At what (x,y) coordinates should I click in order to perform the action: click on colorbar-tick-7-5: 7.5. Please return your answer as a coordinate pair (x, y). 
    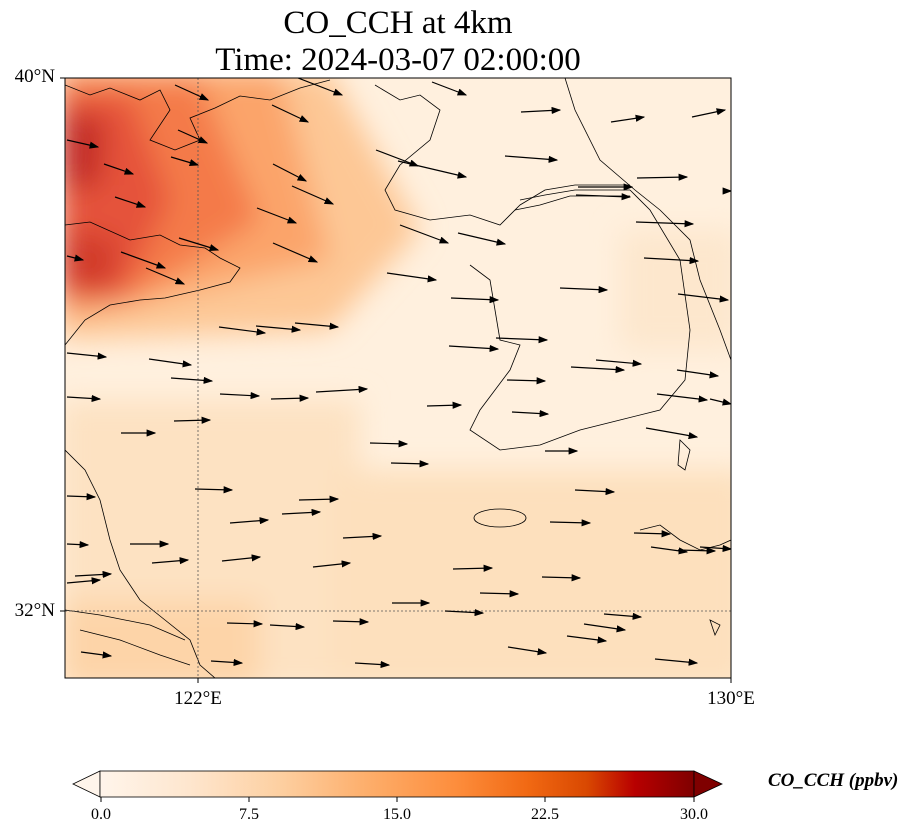
    Looking at the image, I should click on (249, 814).